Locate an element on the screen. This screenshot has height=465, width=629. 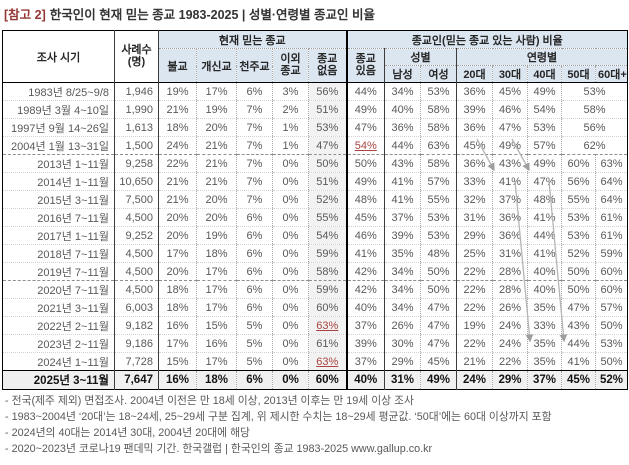
catholic-cell: 7% is located at coordinates (254, 127).